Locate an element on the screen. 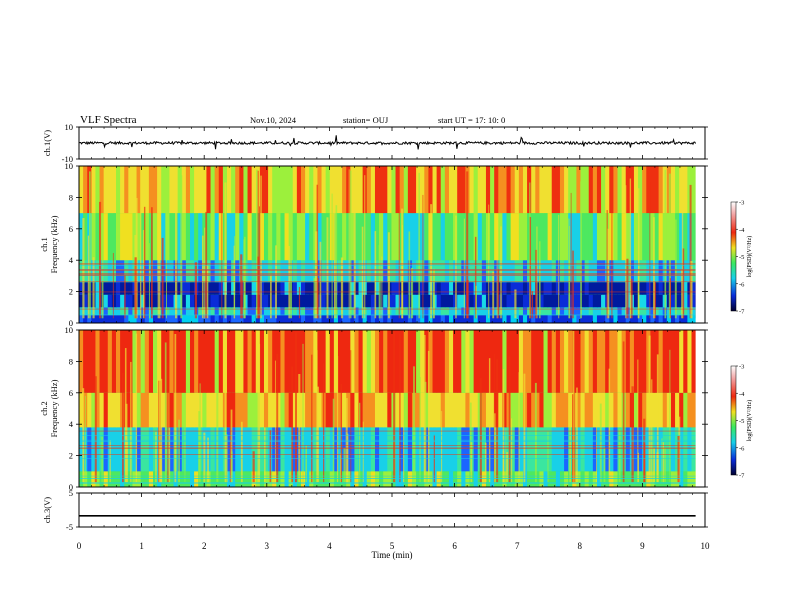 This screenshot has width=792, height=612. ch2-spectrogram-colorbar-label: log(PSD)(V²/Hz) is located at coordinates (749, 420).